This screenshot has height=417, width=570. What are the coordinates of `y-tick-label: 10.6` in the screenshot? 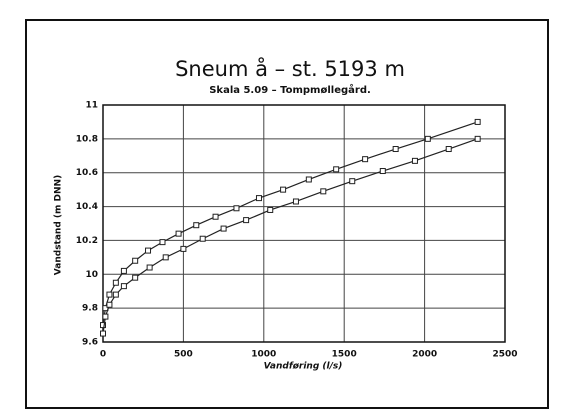 It's located at (87, 173).